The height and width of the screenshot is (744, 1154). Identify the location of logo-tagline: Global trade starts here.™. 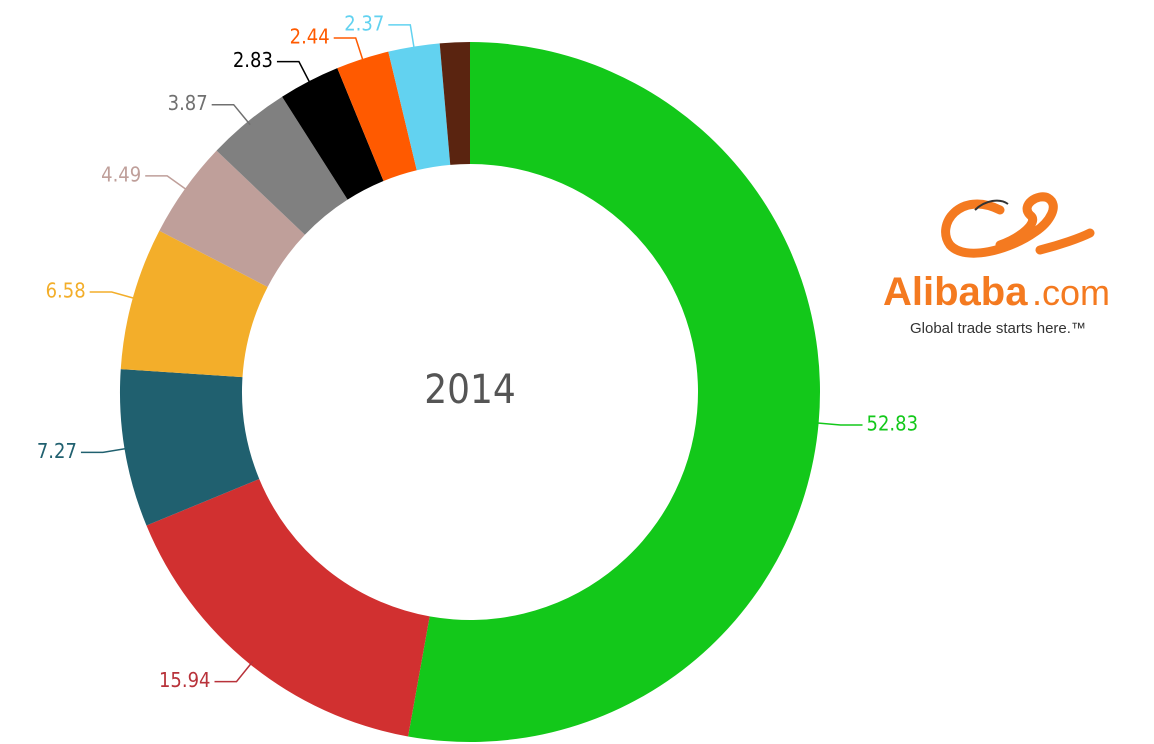
(998, 328).